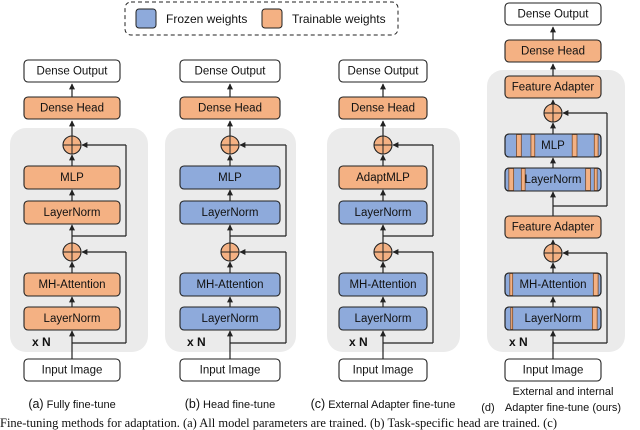  What do you see at coordinates (487, 408) in the screenshot?
I see `caption-letter: (d)` at bounding box center [487, 408].